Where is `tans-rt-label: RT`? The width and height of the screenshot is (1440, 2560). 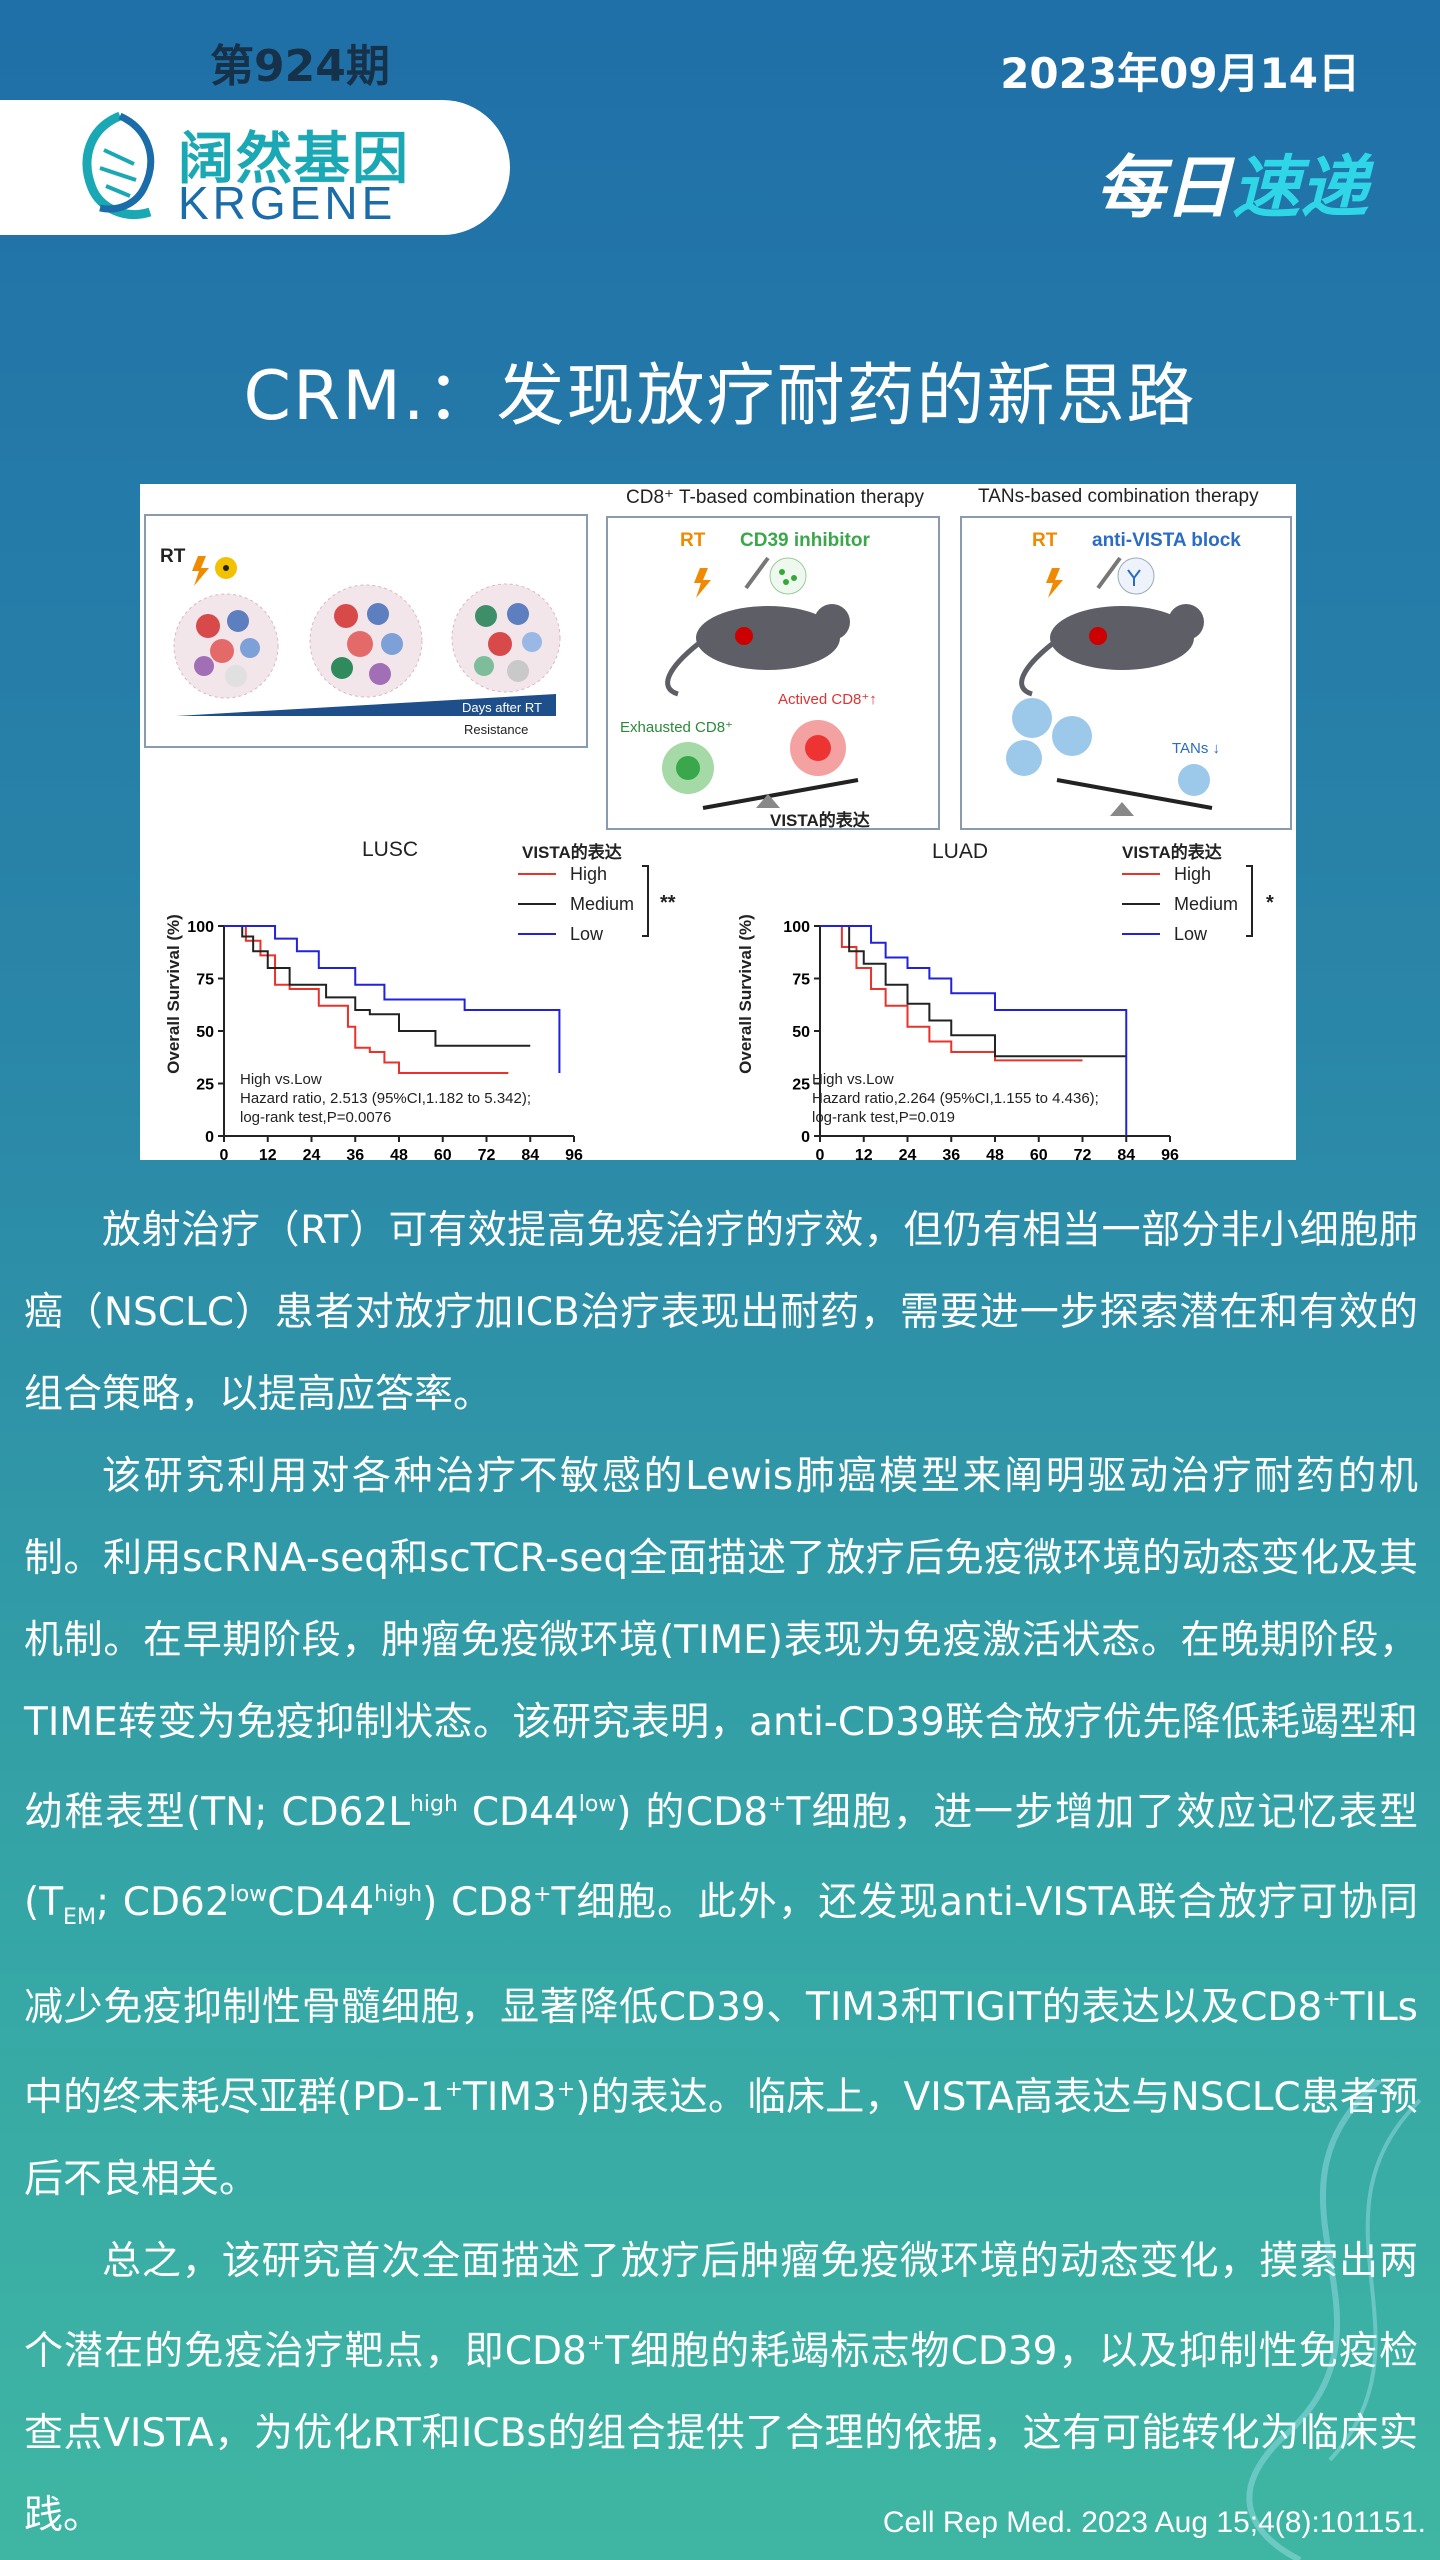 tans-rt-label: RT is located at coordinates (1045, 540).